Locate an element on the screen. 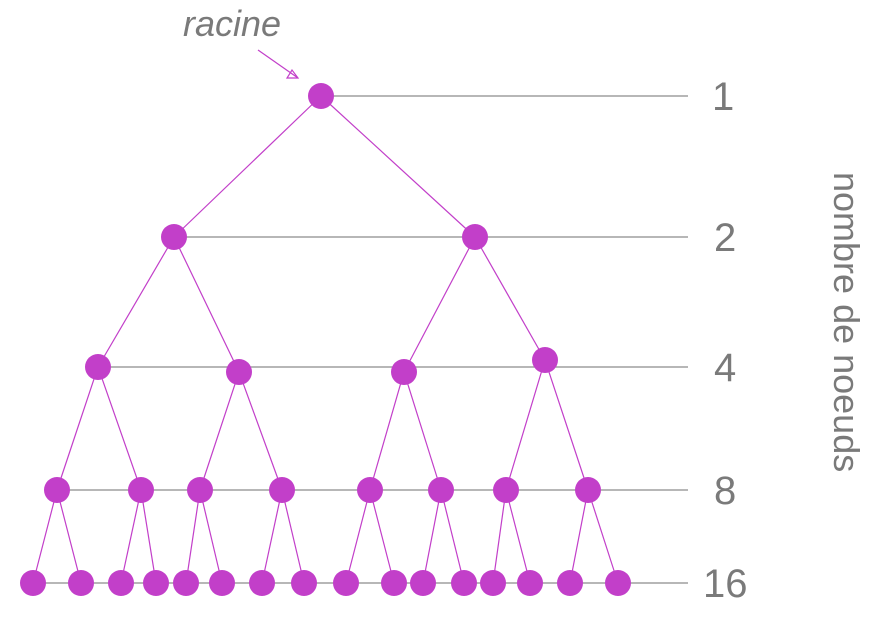 Image resolution: width=886 pixels, height=624 pixels. root-node is located at coordinates (321, 96).